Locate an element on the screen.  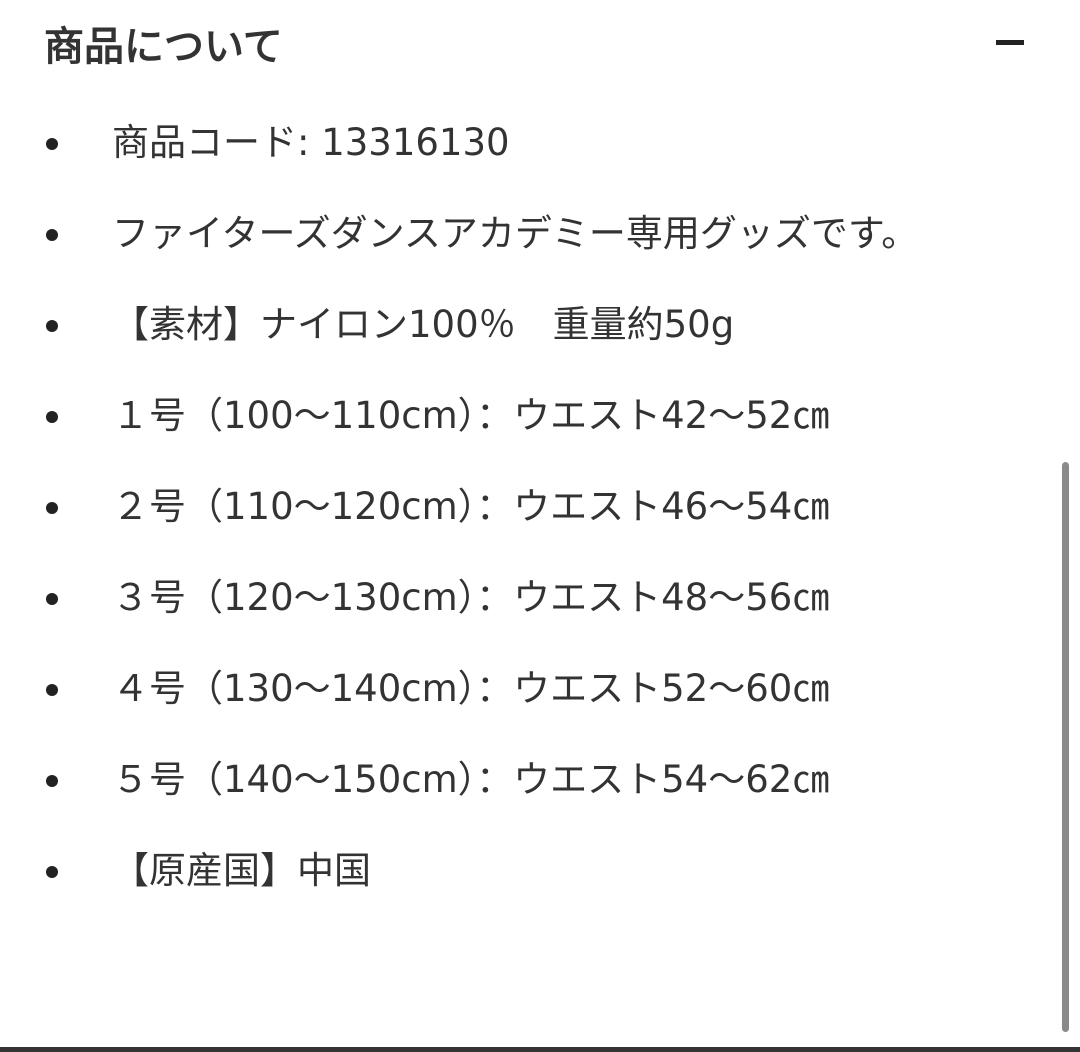
divider is located at coordinates (540, 1049).